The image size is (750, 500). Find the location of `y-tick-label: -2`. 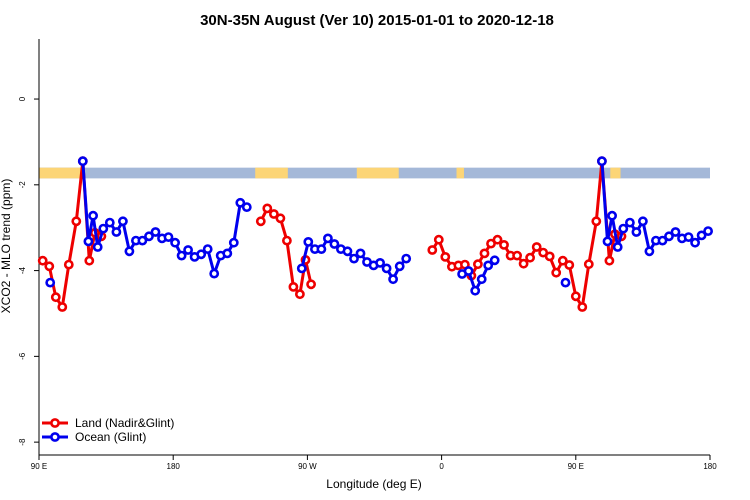

y-tick-label: -2 is located at coordinates (22, 185).